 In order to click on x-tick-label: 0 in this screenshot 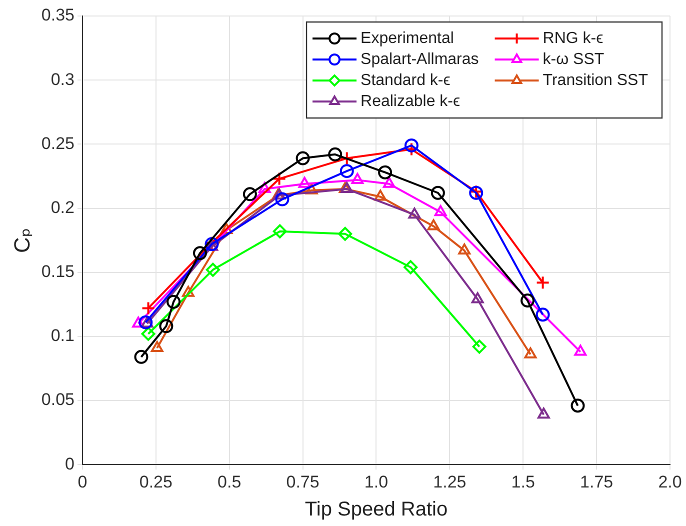, I will do `click(83, 482)`.